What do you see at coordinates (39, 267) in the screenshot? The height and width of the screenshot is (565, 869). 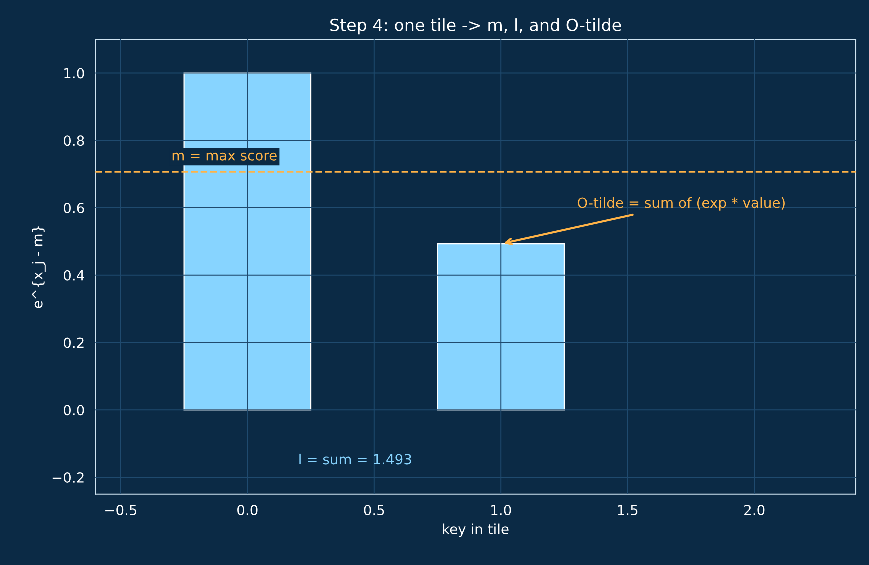 I see `y-axis-title: e^{x_j - m}` at bounding box center [39, 267].